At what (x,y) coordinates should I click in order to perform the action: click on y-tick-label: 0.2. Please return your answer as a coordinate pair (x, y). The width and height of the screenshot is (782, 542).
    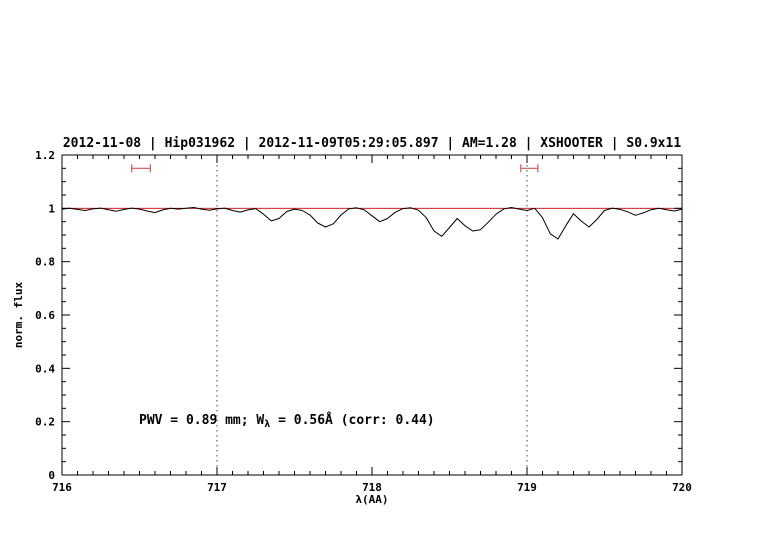
    Looking at the image, I should click on (45, 422).